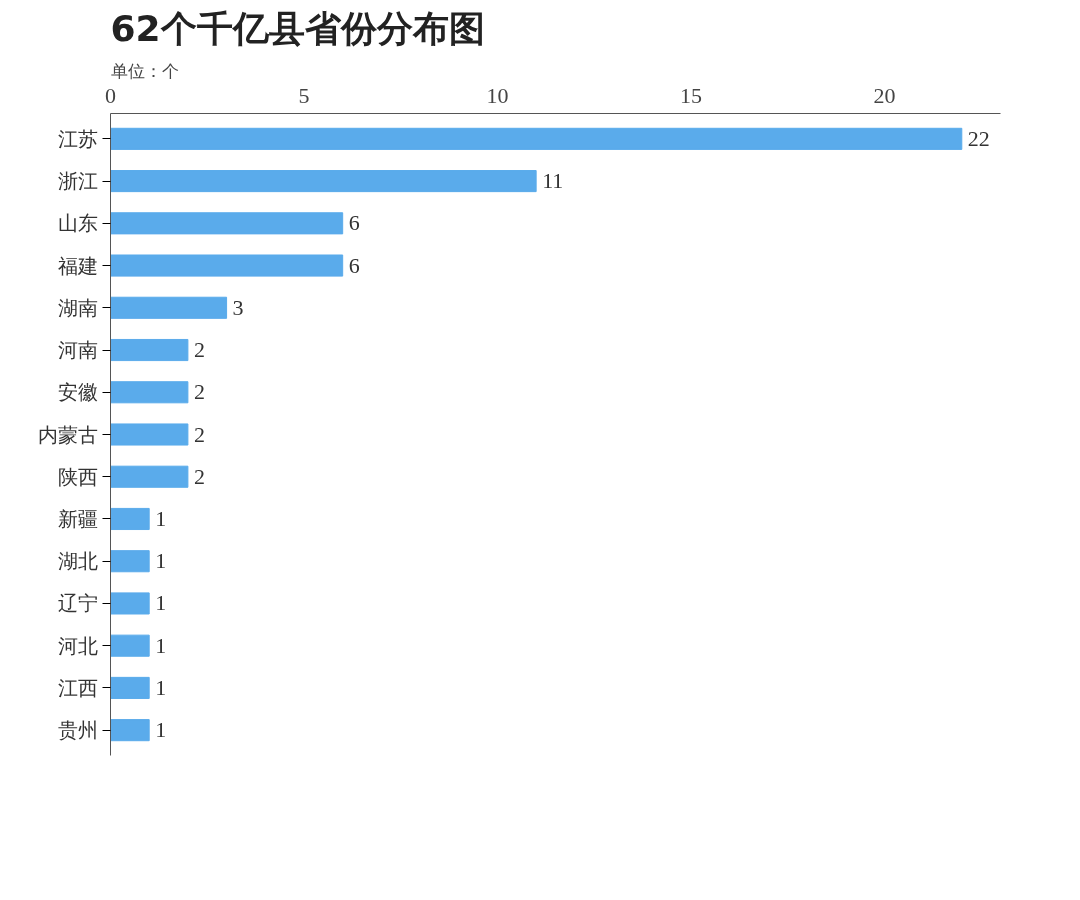  I want to click on y-tick-label: 安徽, so click(77, 392).